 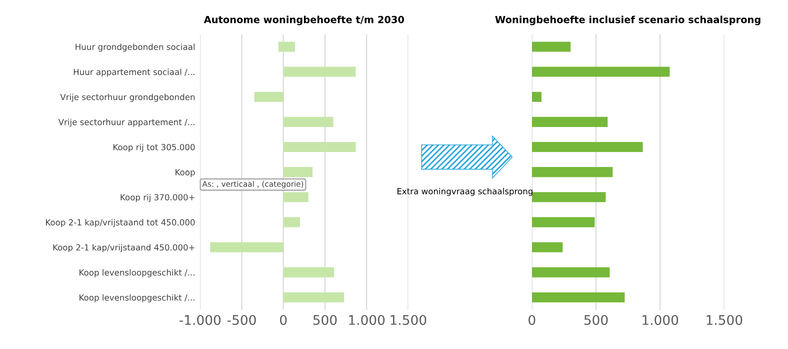 I want to click on y-tick-label: Koop rij tot 305.000, so click(x=154, y=148).